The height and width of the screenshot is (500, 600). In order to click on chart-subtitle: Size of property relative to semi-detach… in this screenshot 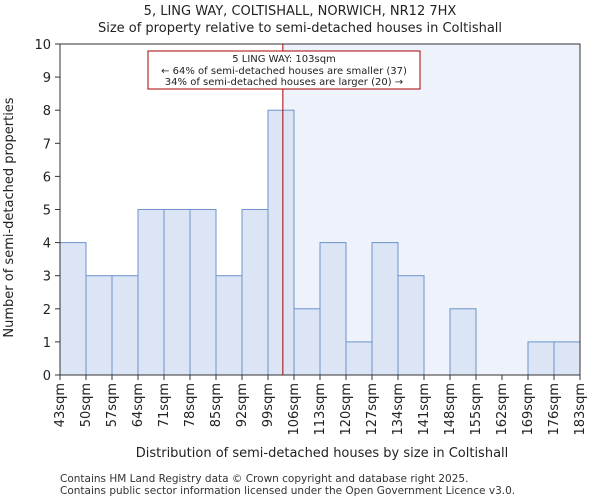, I will do `click(300, 28)`.